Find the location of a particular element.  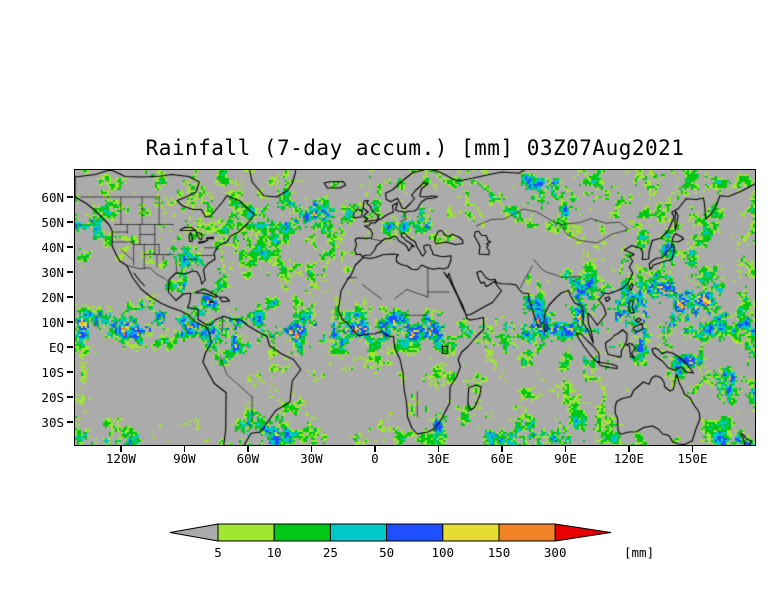

lat-tick-label: 30N is located at coordinates (52, 272).